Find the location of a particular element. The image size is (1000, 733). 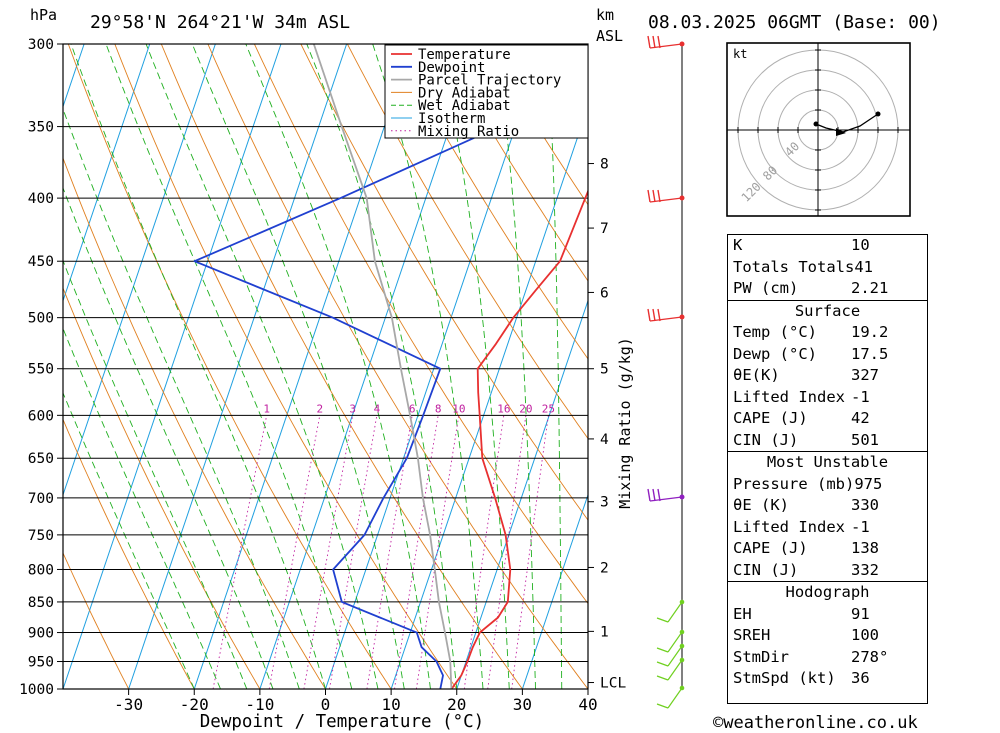

isotherm-line is located at coordinates (9, 366).